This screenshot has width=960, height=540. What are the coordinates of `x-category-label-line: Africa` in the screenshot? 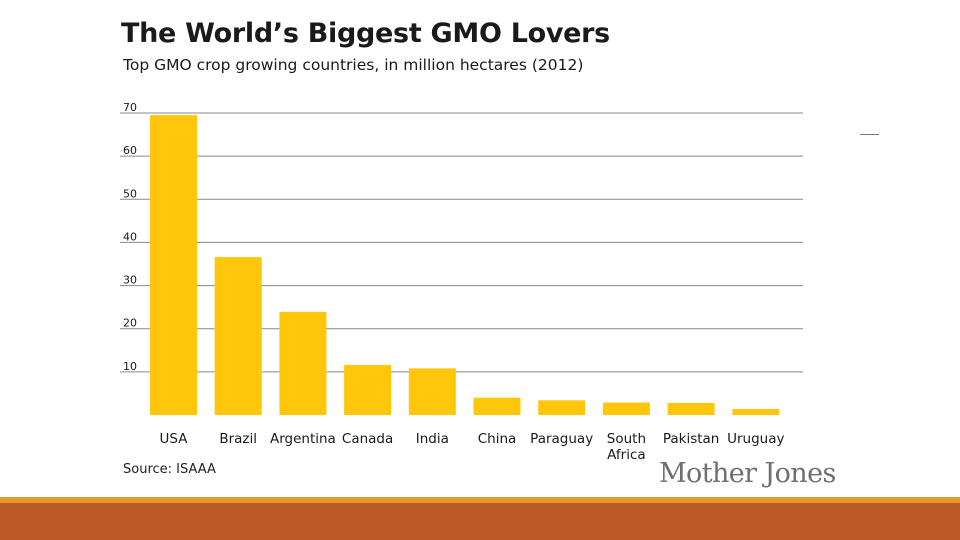 It's located at (626, 455).